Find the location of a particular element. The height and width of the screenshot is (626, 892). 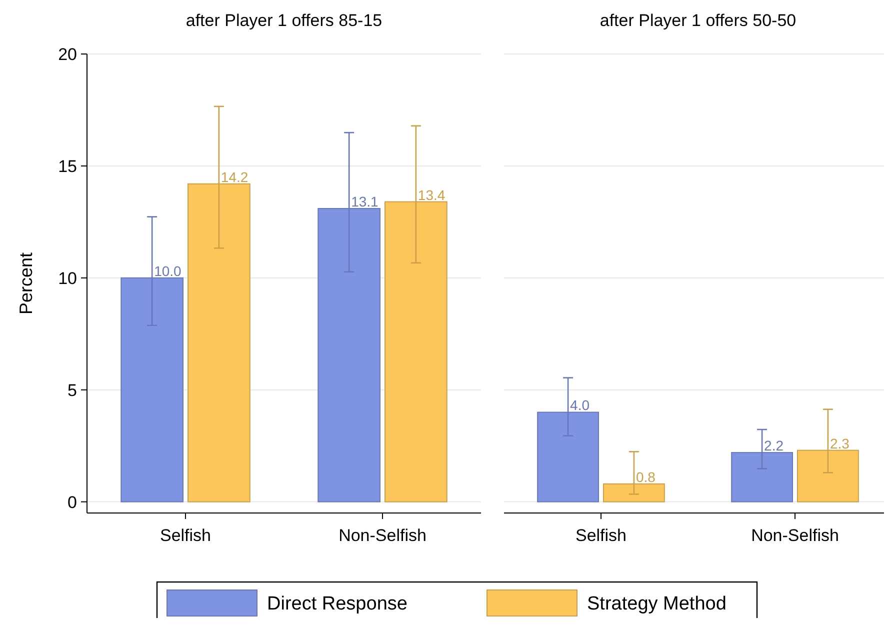

data-label: 4.0 is located at coordinates (580, 405).